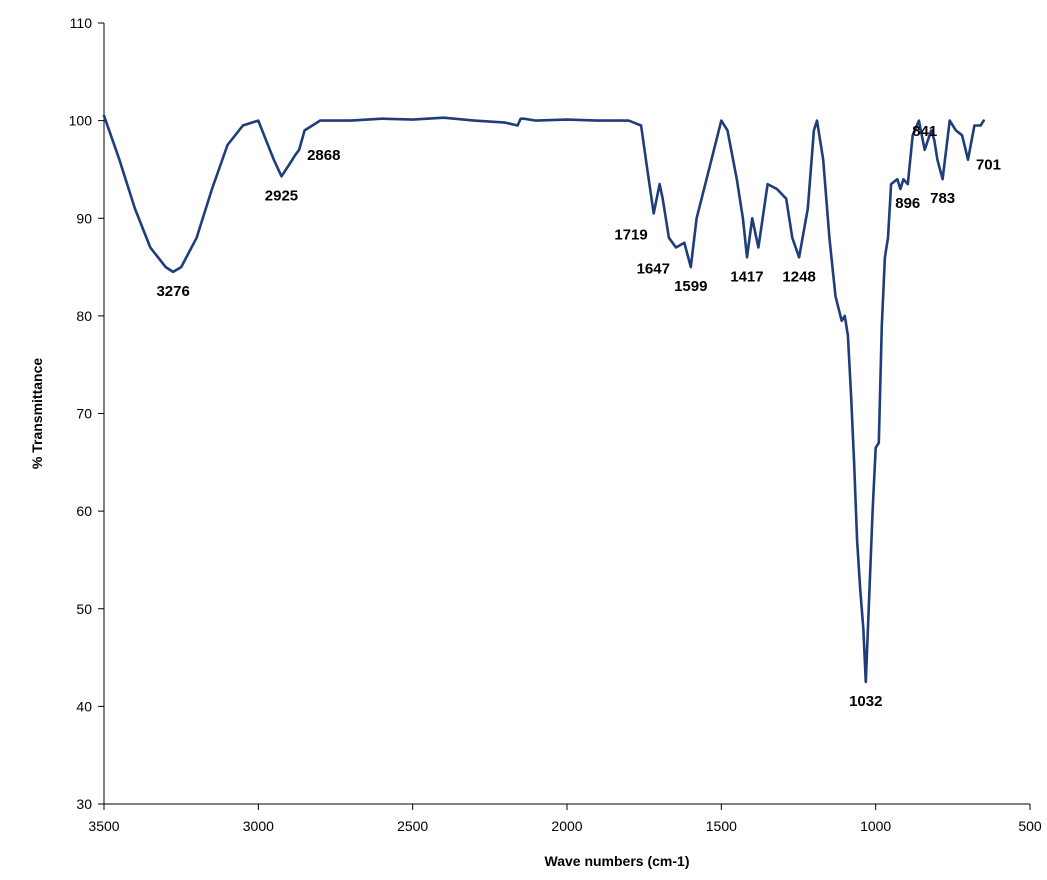  I want to click on peak-label: 2868, so click(323, 155).